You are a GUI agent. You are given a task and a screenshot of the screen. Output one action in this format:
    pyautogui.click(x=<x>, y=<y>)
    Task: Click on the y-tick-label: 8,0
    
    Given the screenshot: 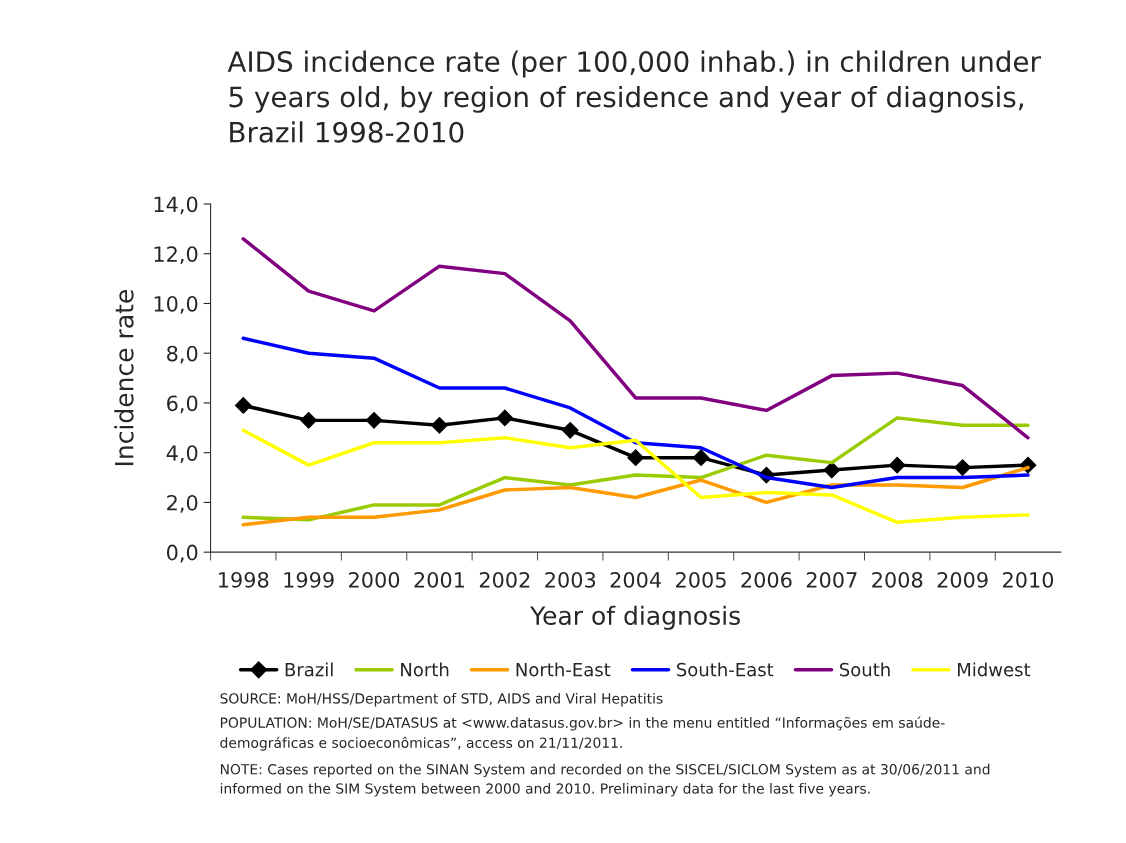 What is the action you would take?
    pyautogui.click(x=182, y=354)
    